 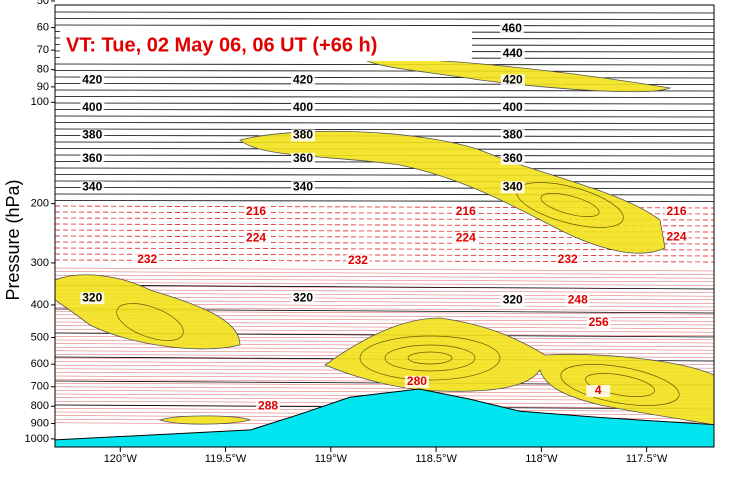 I want to click on terrain-layer, so click(x=384, y=417).